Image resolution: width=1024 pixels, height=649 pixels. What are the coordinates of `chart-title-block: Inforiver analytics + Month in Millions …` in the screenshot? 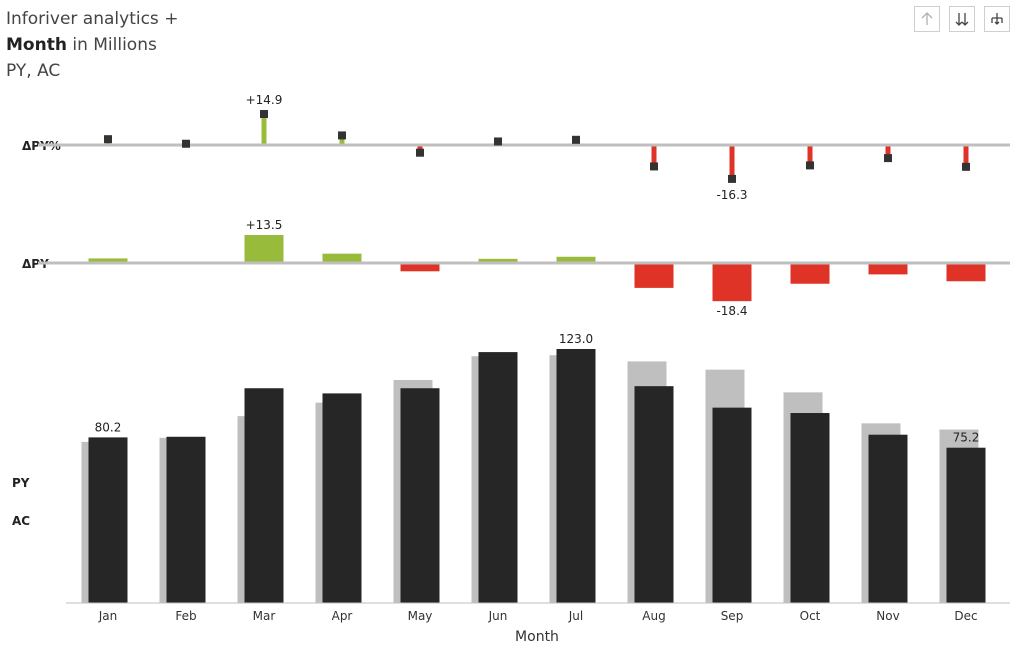 It's located at (92, 45).